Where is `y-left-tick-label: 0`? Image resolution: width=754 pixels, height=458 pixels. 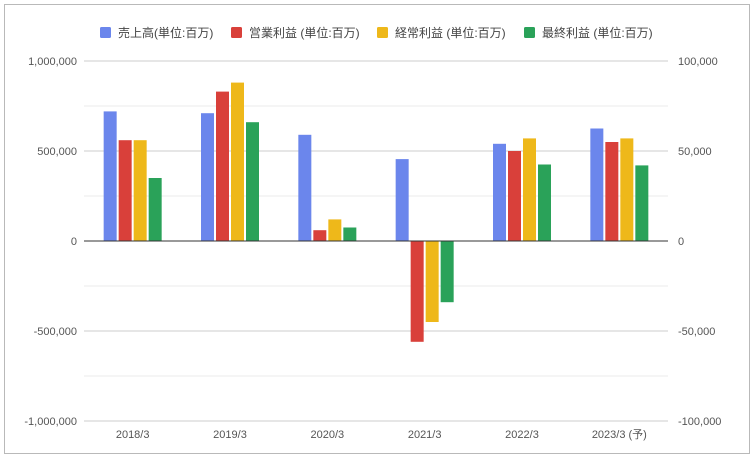 y-left-tick-label: 0 is located at coordinates (74, 242).